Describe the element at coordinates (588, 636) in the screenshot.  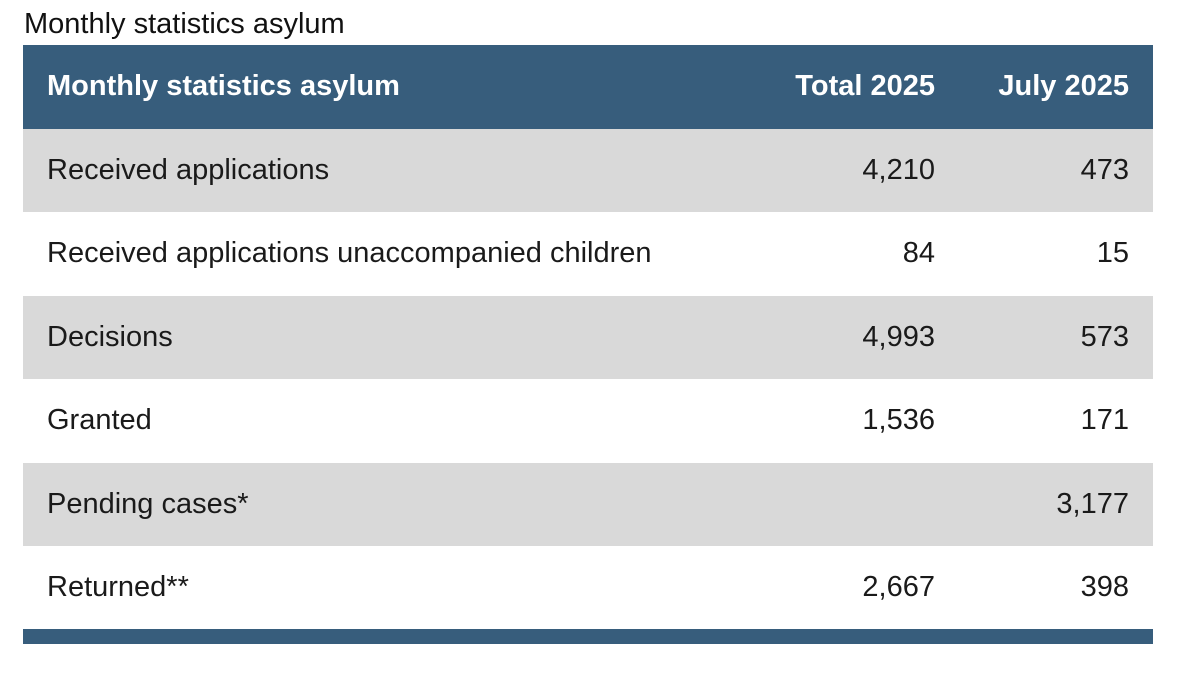
I see `table-footer-bar` at that location.